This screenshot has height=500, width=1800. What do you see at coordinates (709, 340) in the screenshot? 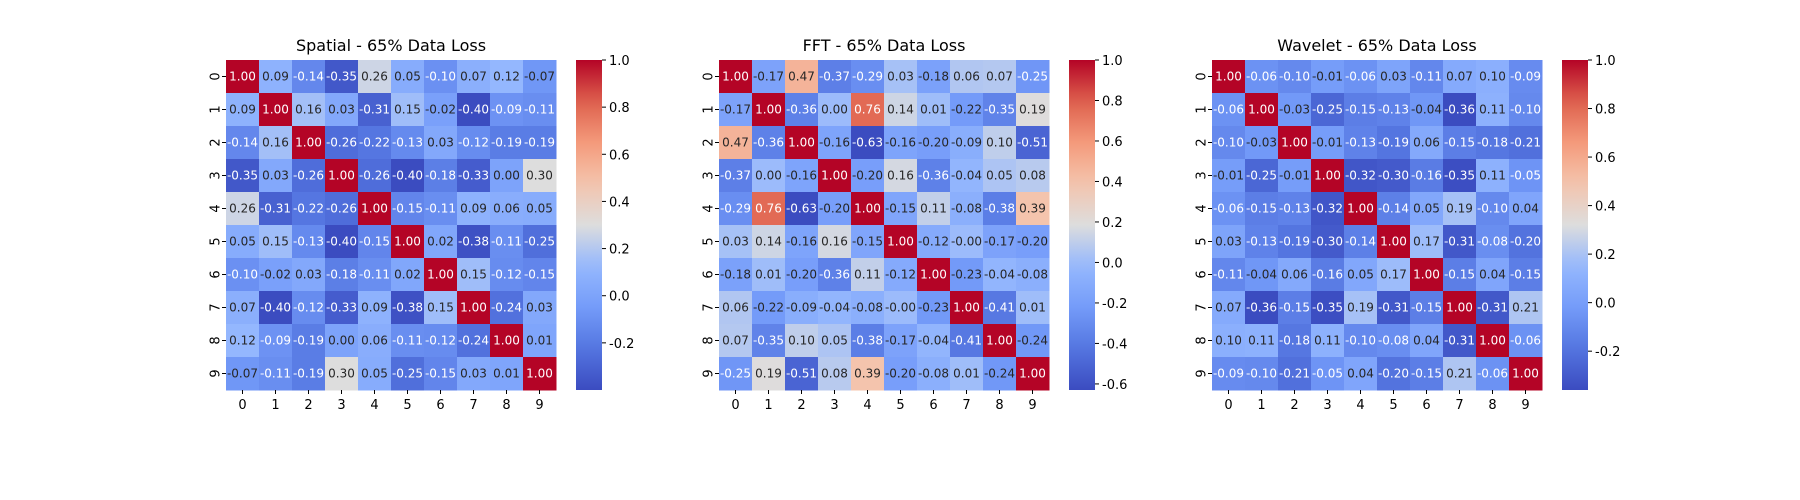
I see `y-tick-label: 8` at bounding box center [709, 340].